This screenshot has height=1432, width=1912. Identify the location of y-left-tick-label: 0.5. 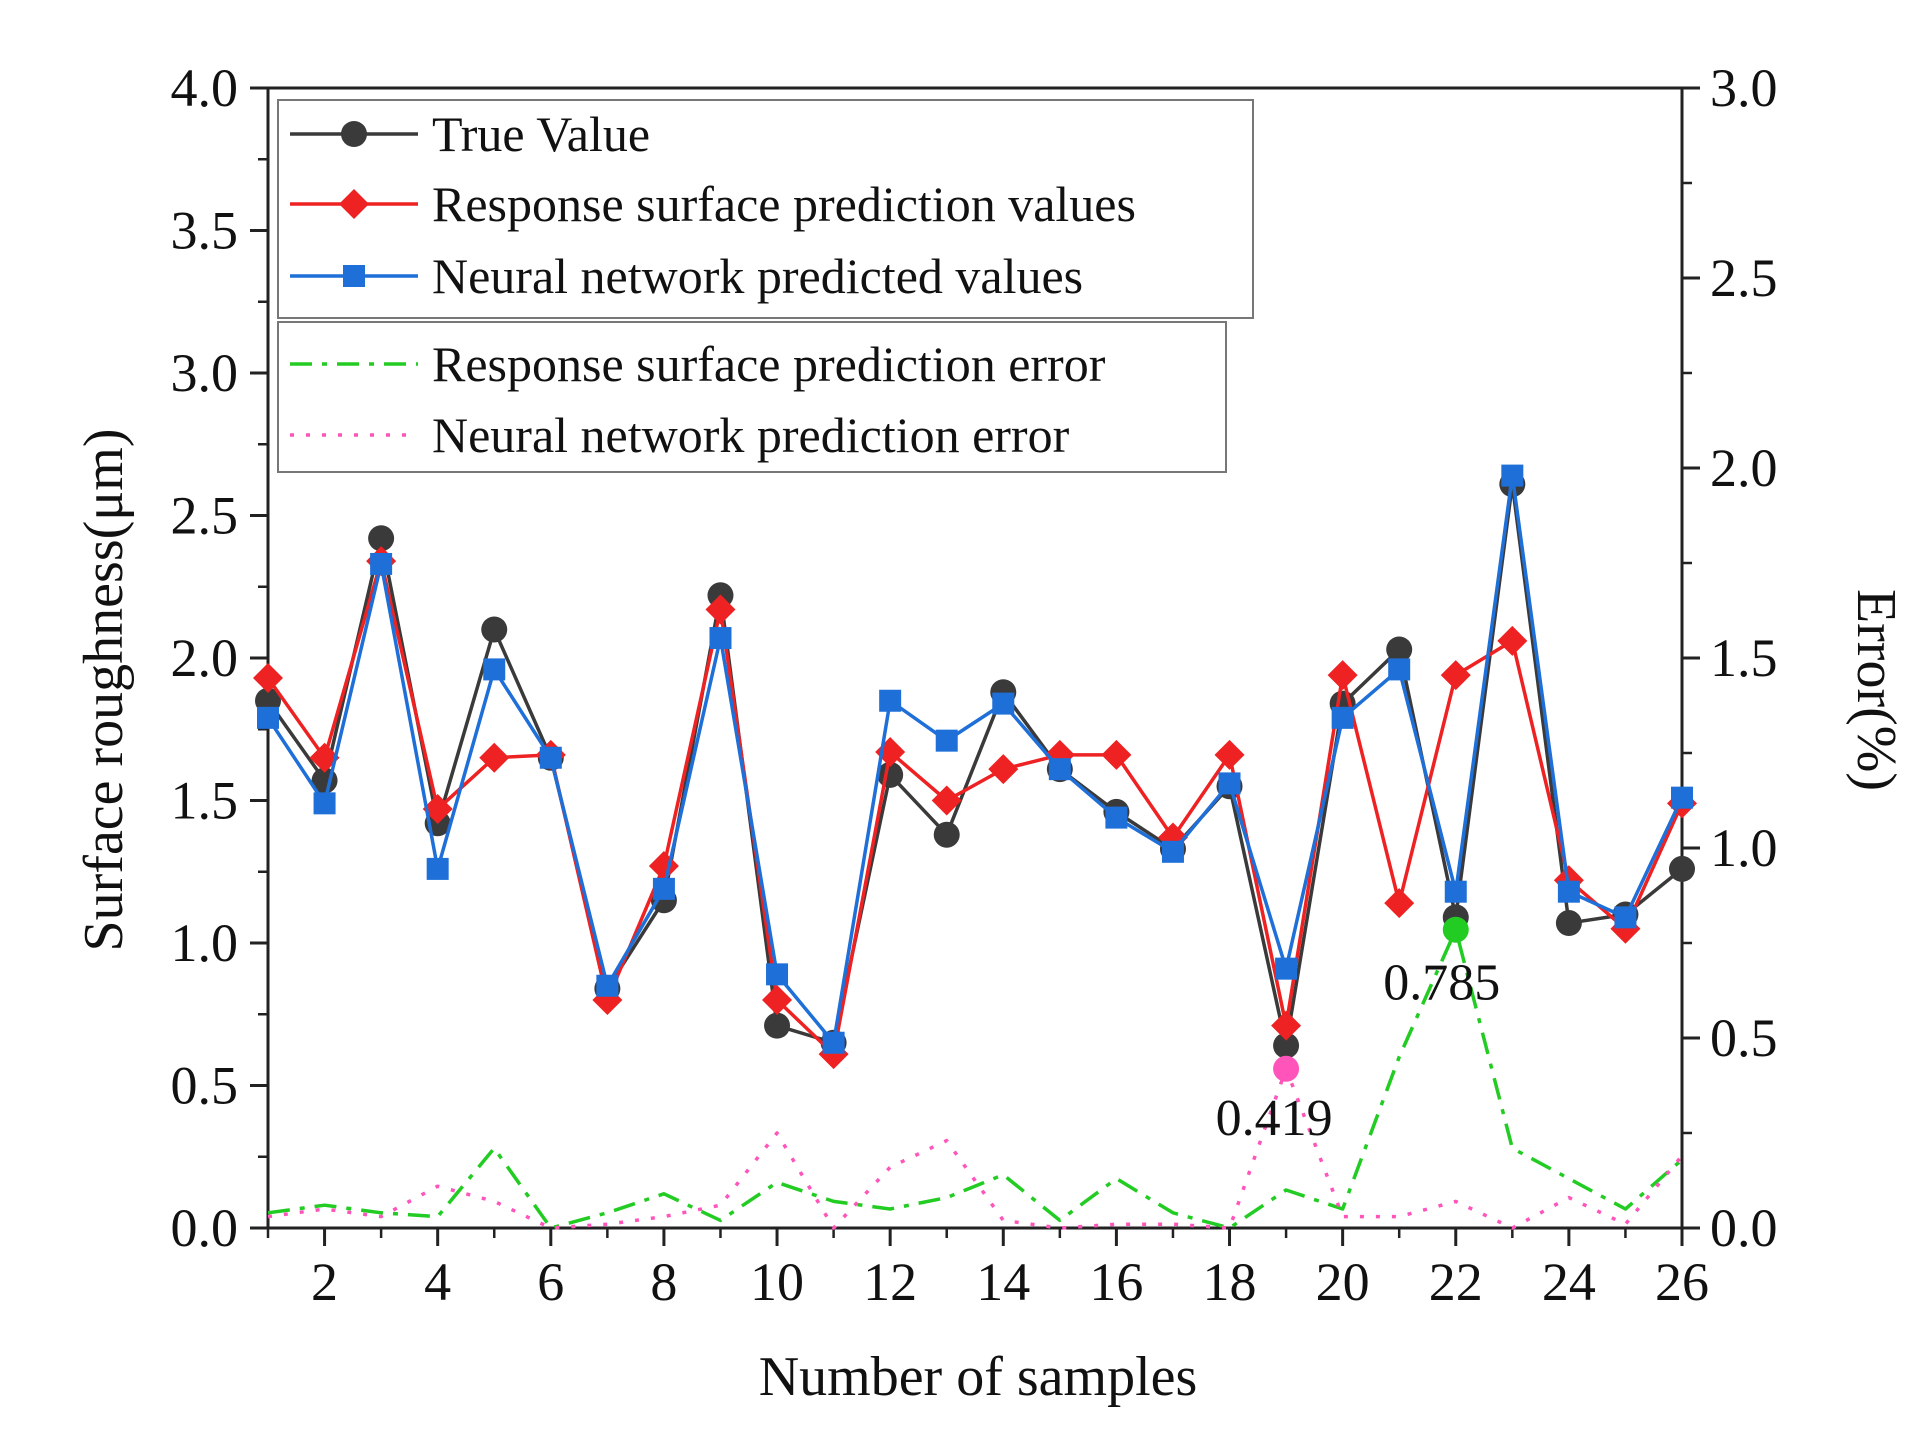
(205, 1086).